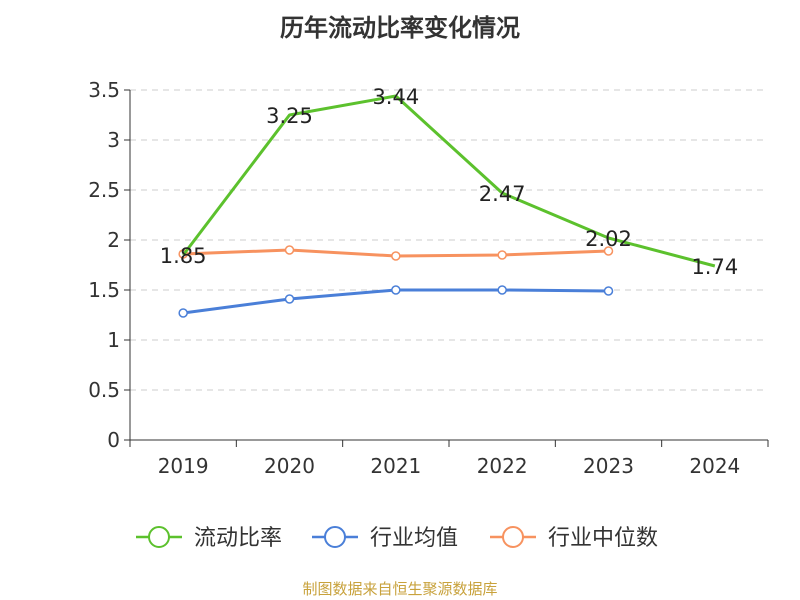  I want to click on data-label: 1.85, so click(183, 256).